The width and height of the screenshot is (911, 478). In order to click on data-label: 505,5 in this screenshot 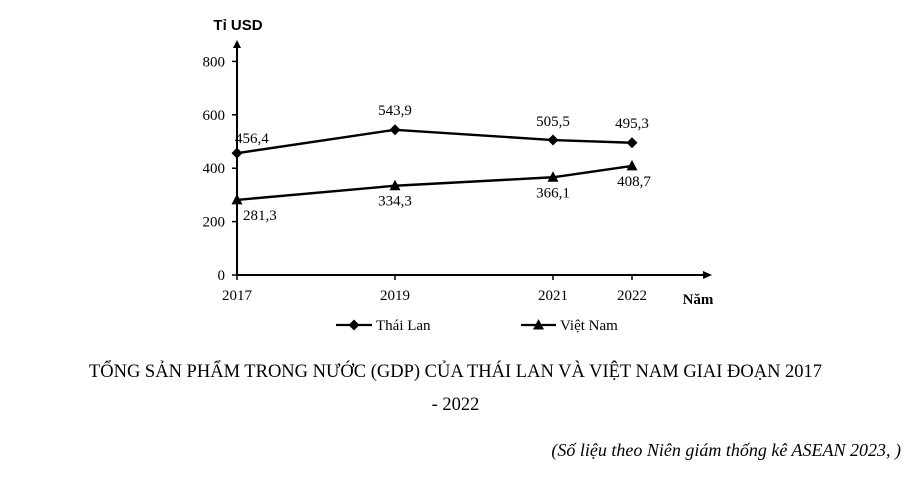, I will do `click(553, 122)`.